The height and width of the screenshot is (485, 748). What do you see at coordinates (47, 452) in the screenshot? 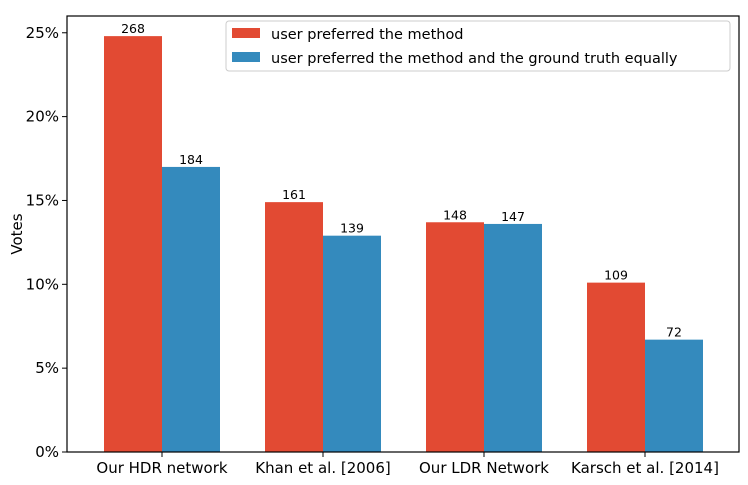
I see `y-tick-label: 0%` at bounding box center [47, 452].